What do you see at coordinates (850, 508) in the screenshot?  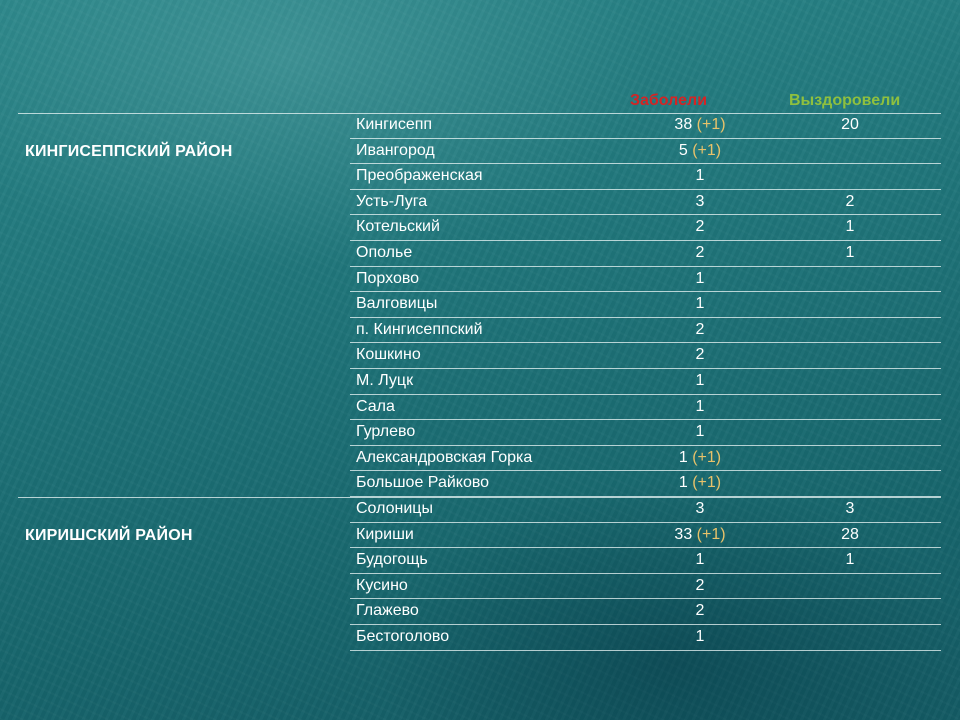 I see `recovered-count: 3` at bounding box center [850, 508].